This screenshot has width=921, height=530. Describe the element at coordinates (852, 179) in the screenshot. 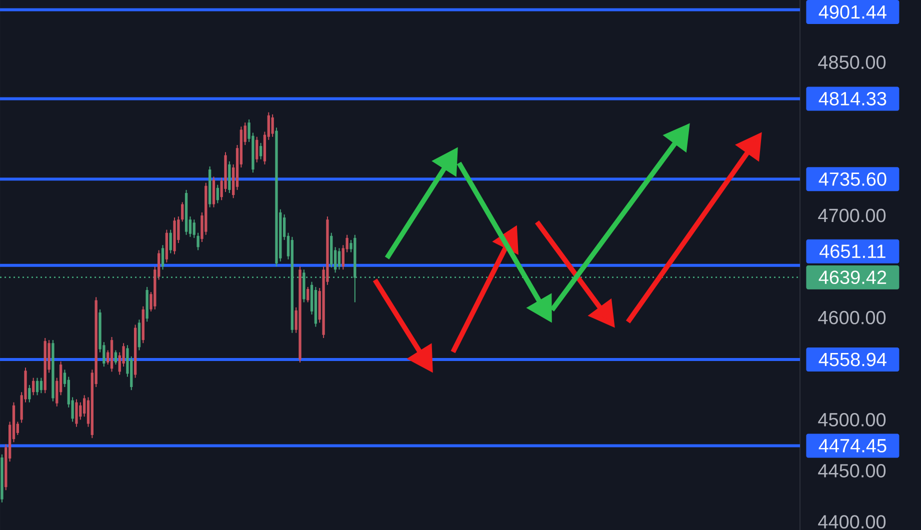

I see `ref-line-label: 4735.60` at that location.